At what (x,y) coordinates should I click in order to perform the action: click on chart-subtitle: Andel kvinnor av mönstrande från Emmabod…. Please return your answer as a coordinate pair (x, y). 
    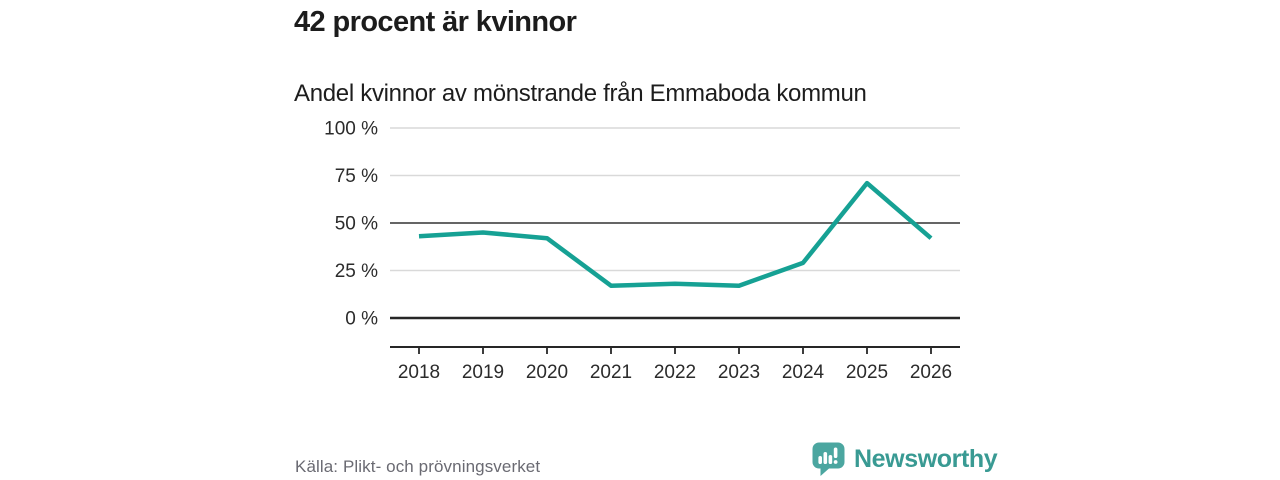
    Looking at the image, I should click on (580, 93).